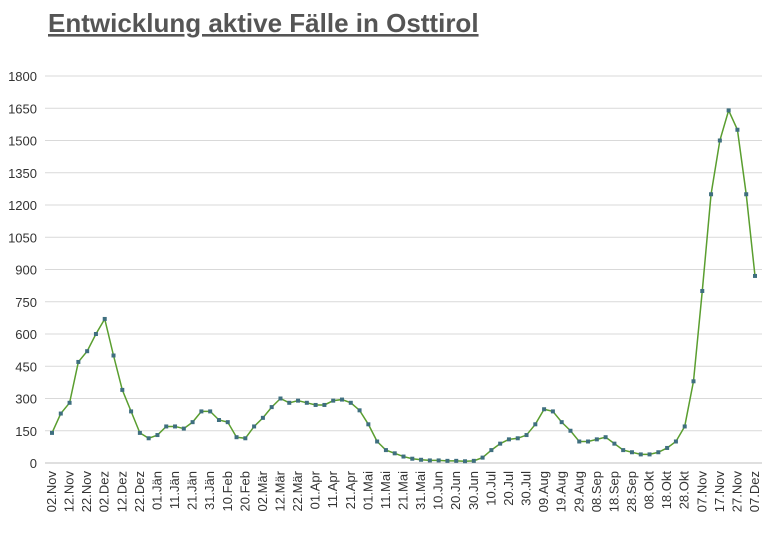 This screenshot has width=768, height=534. I want to click on y-tick-label: 0, so click(33, 463).